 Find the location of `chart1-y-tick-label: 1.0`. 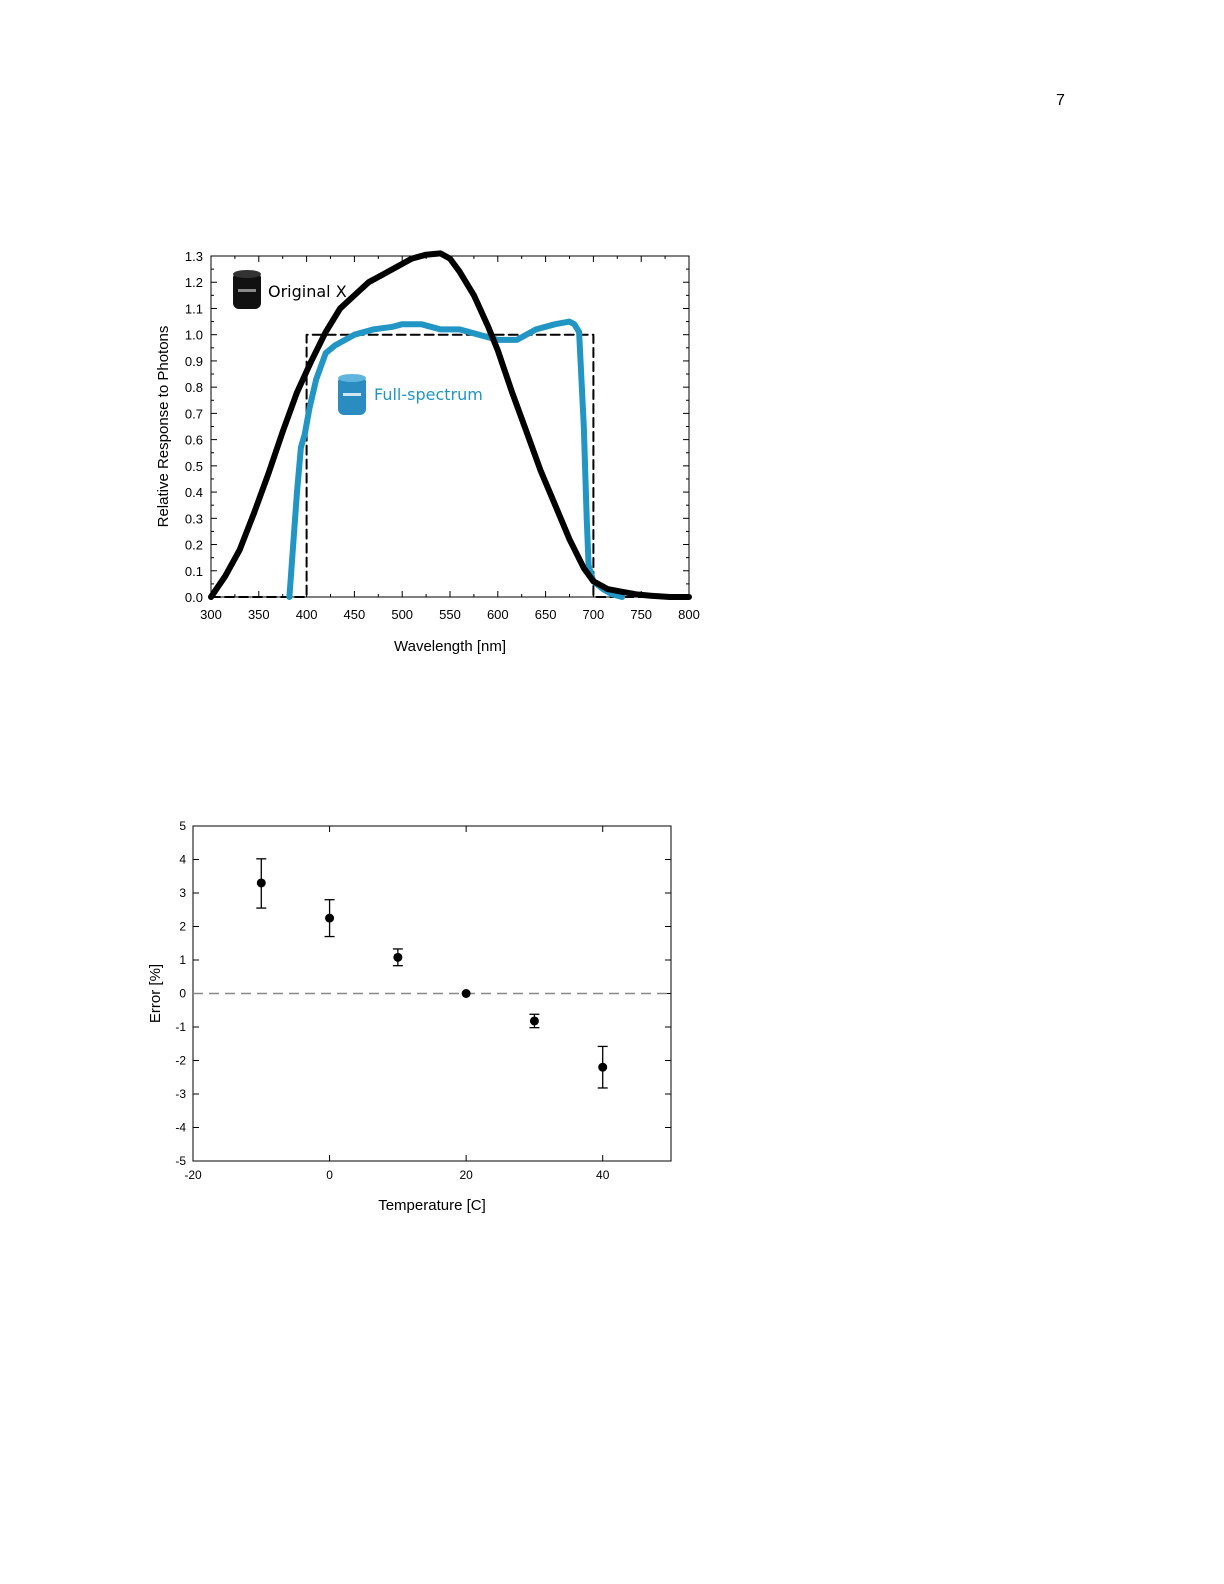

chart1-y-tick-label: 1.0 is located at coordinates (194, 335).